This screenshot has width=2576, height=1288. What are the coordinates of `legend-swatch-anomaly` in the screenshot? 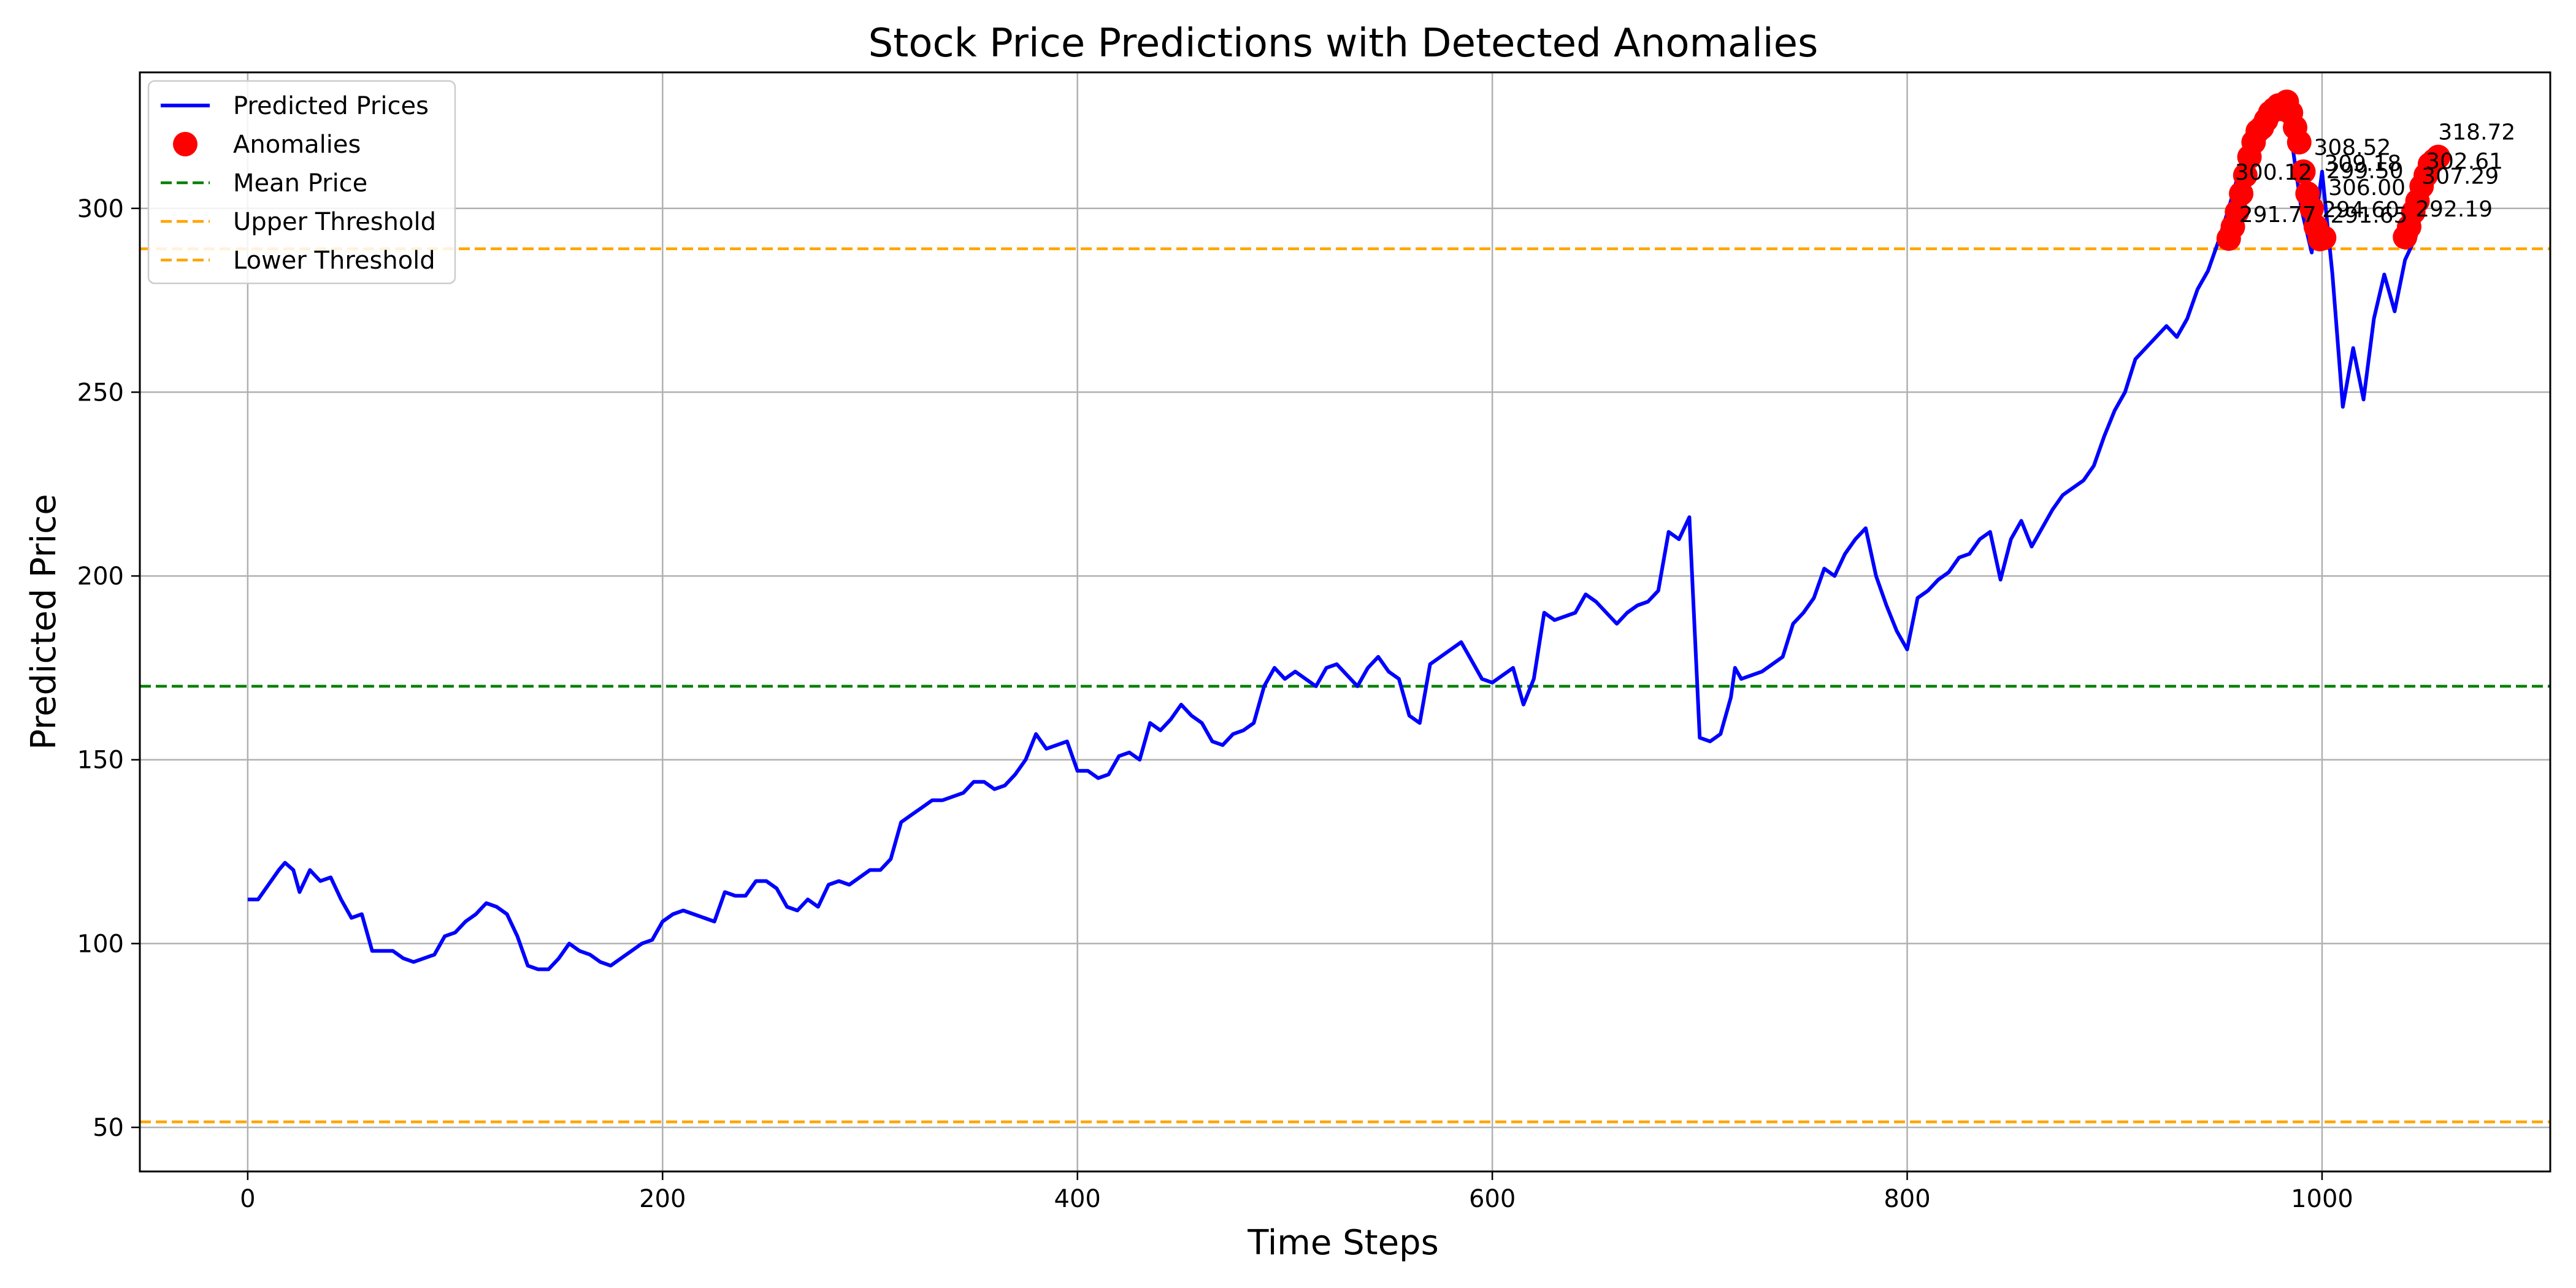 It's located at (185, 144).